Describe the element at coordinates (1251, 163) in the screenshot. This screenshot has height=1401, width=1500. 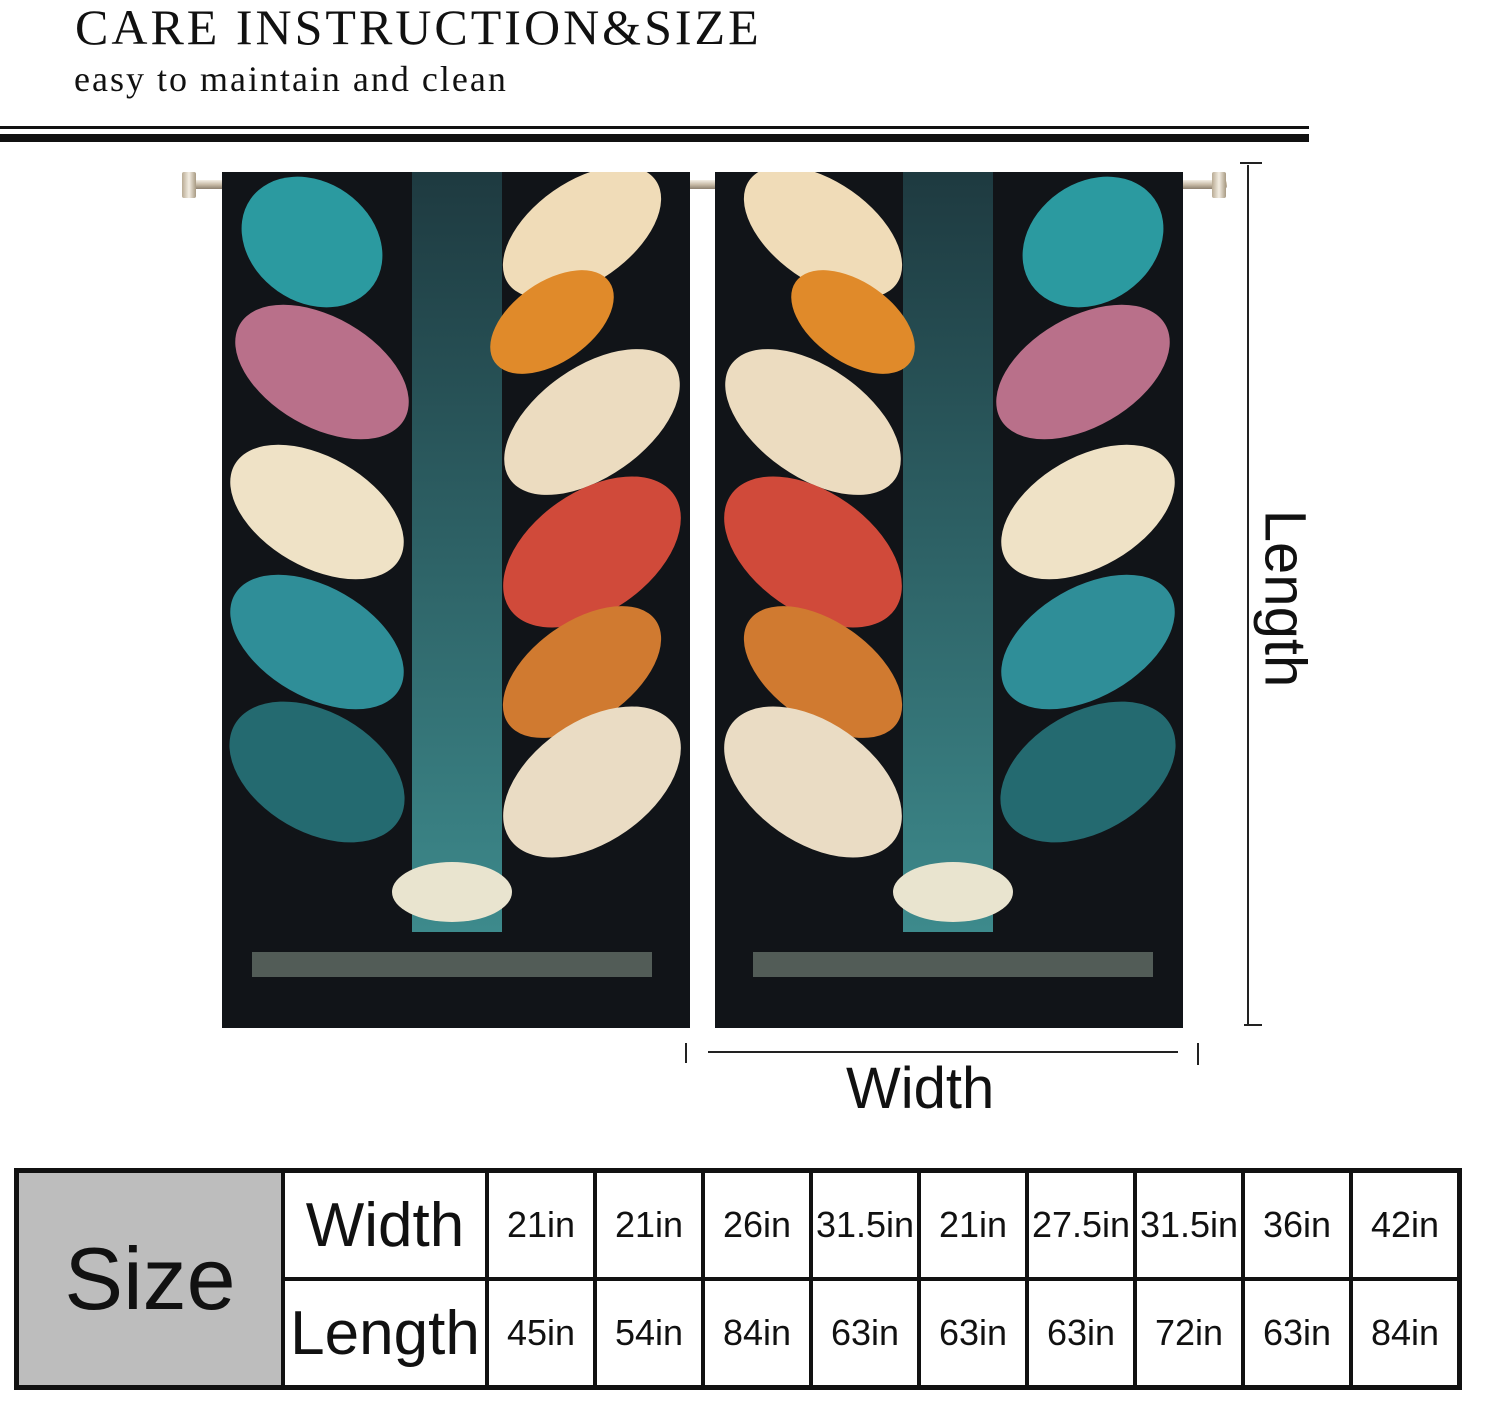
I see `length-tick-top` at that location.